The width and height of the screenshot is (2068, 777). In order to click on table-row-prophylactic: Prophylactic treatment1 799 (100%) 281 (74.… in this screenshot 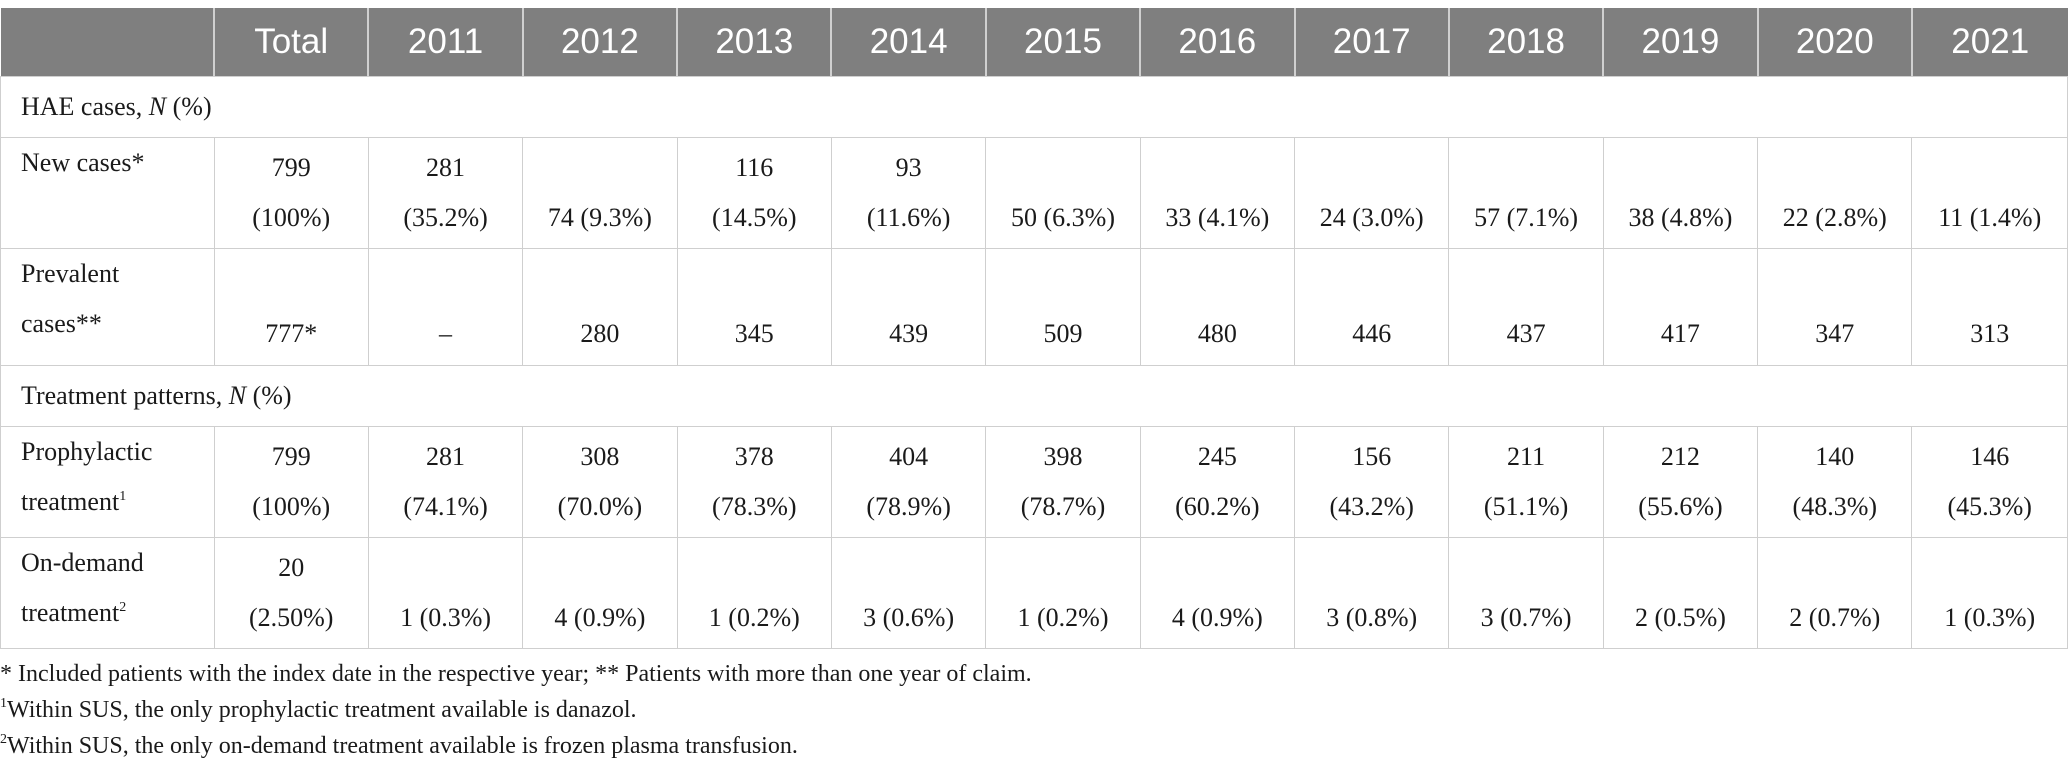, I will do `click(1034, 482)`.